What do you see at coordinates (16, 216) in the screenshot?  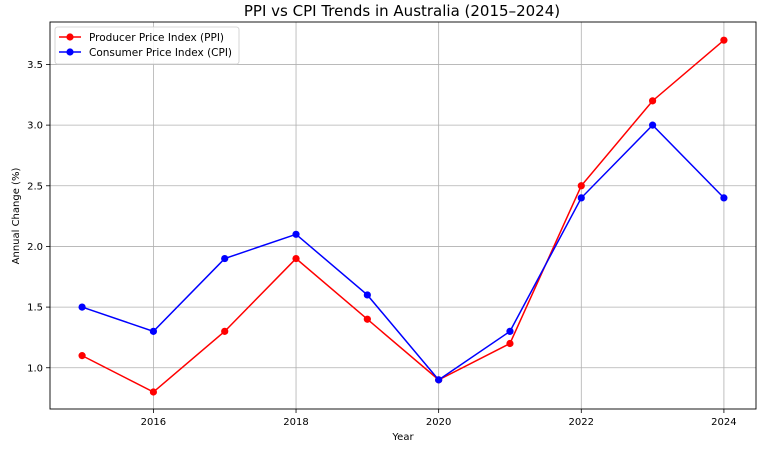 I see `y-axis-label: Annual Change (%)` at bounding box center [16, 216].